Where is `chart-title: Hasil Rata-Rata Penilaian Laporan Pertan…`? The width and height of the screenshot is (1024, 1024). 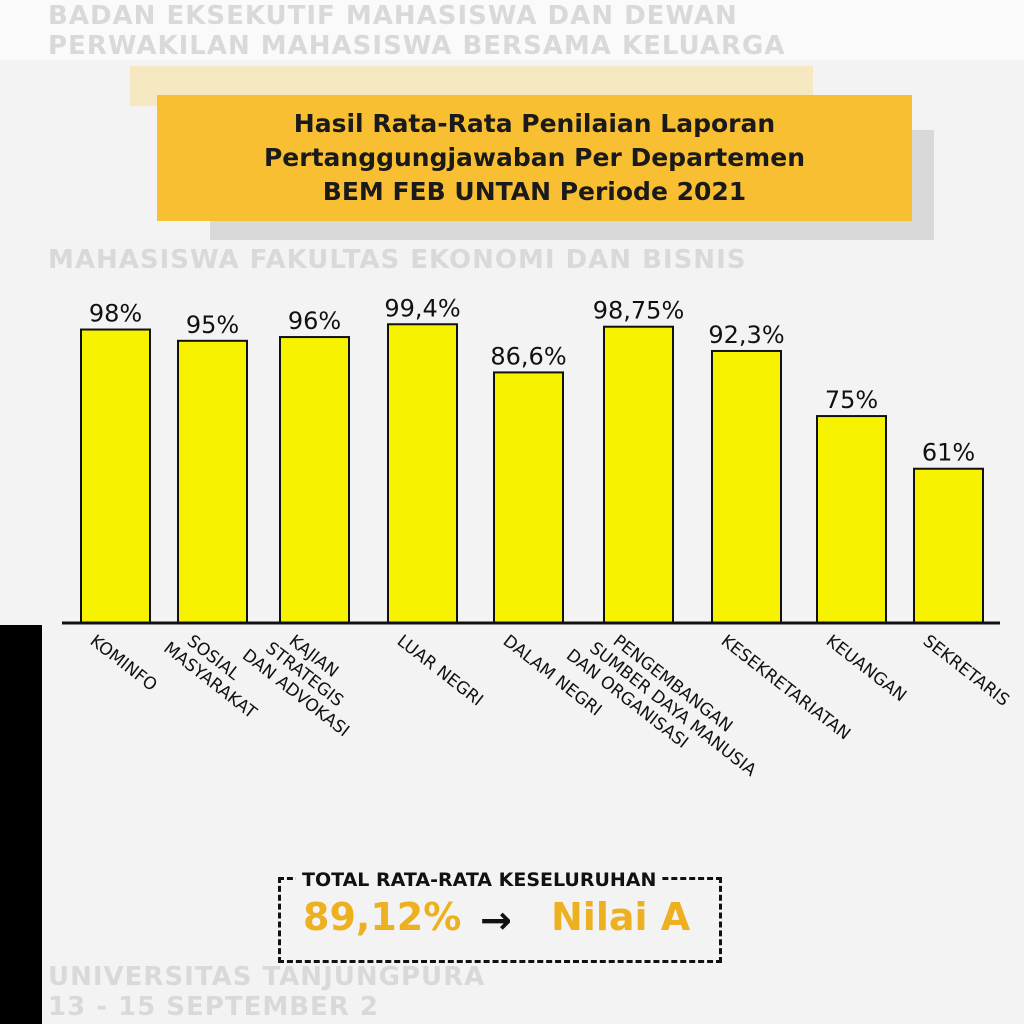
chart-title: Hasil Rata-Rata Penilaian Laporan Pertan… is located at coordinates (534, 158).